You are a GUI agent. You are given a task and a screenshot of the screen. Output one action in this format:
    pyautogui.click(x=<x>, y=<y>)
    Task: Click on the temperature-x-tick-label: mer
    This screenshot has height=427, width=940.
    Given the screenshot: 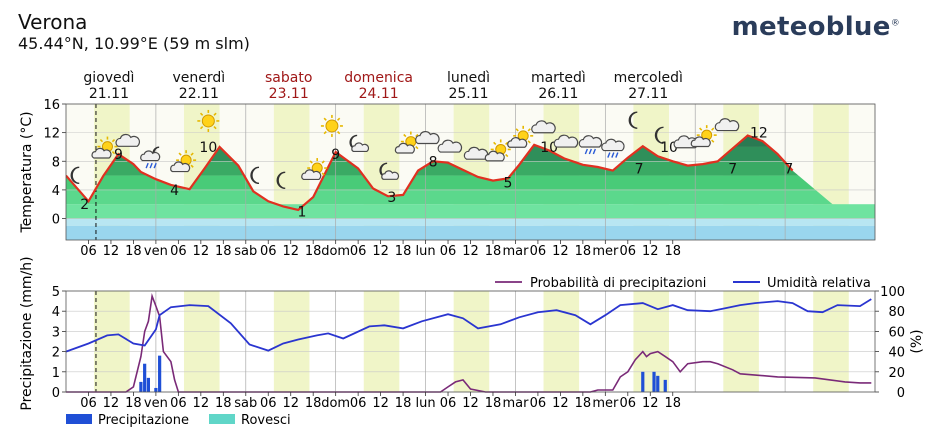 What is the action you would take?
    pyautogui.click(x=605, y=251)
    